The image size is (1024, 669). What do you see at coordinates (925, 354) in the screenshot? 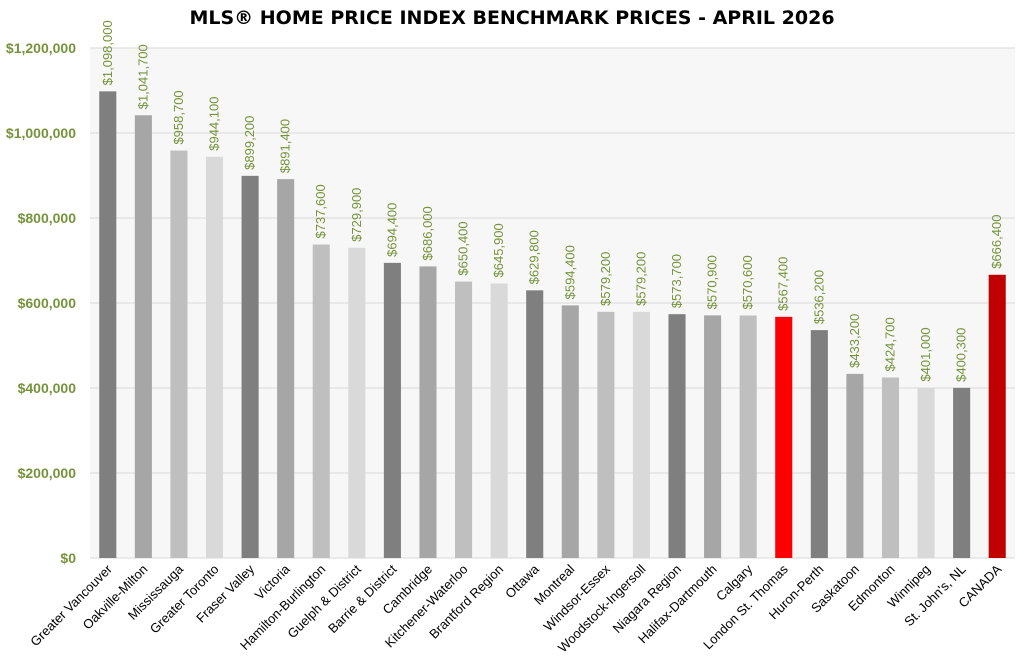
I see `data-label: $401,000` at bounding box center [925, 354].